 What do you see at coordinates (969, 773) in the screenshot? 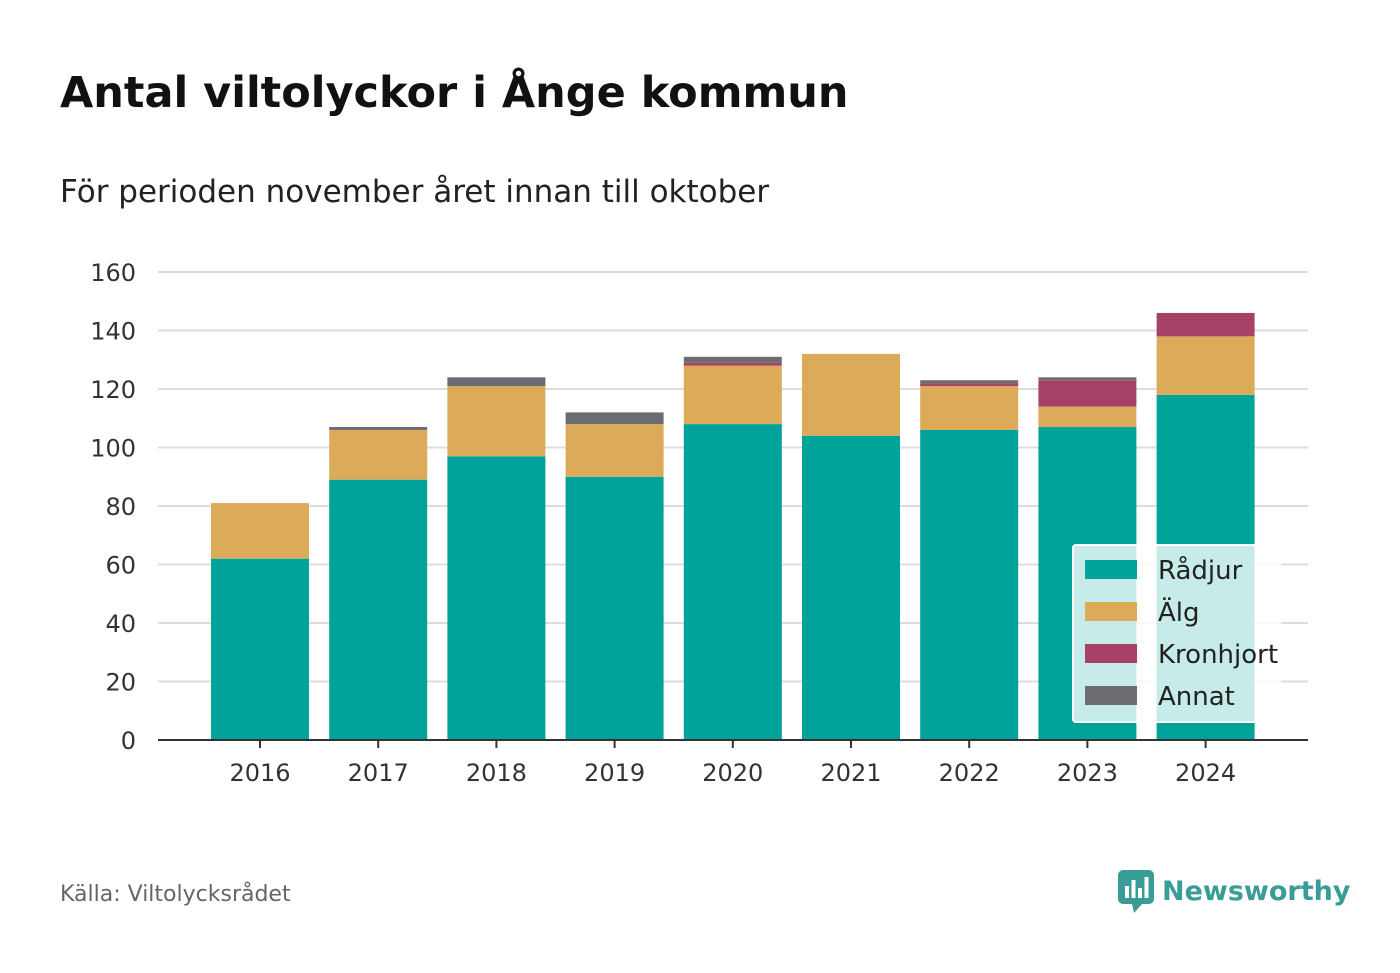
I see `x-tick-label: 2022` at bounding box center [969, 773].